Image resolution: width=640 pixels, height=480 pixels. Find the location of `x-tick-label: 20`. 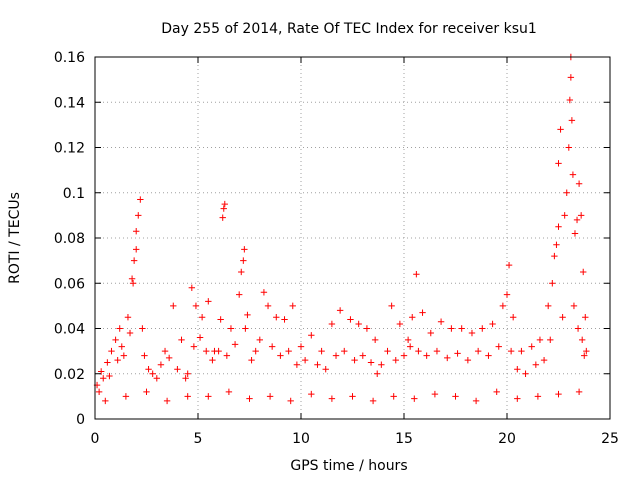

x-tick-label: 20 is located at coordinates (507, 439).